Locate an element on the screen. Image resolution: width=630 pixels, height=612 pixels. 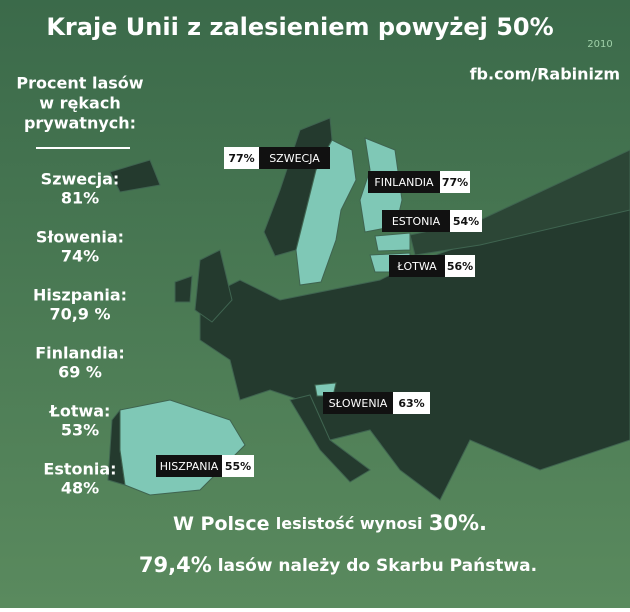
footer-bold: 30%. is located at coordinates (458, 523).